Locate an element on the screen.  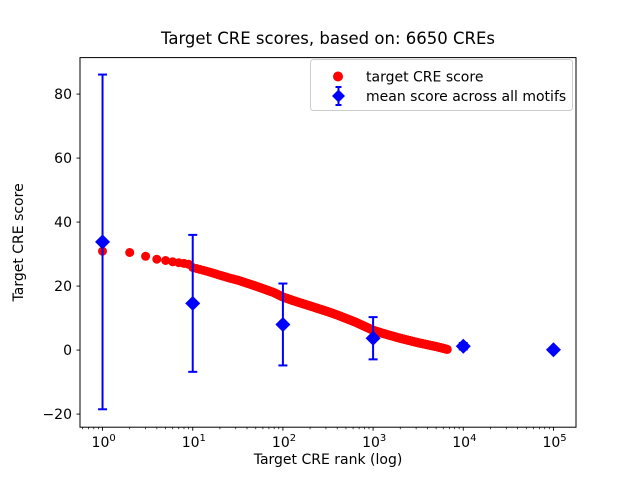
chart-title: Target CRE scores, based on: 6650 CREs is located at coordinates (327, 38).